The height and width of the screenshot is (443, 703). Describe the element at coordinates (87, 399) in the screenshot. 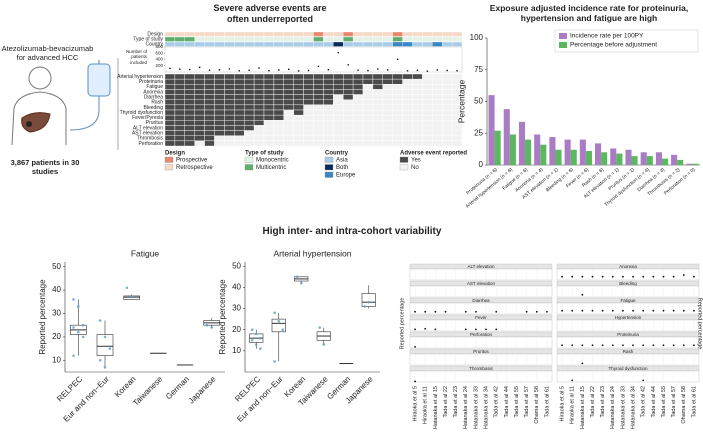

I see `x-tick-label: Eur and non−Eur` at that location.